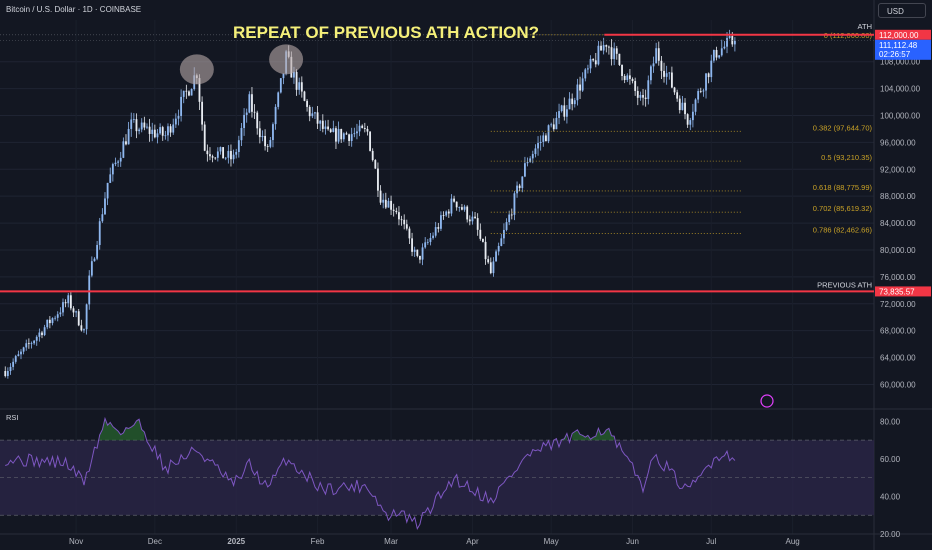 This screenshot has width=932, height=550. I want to click on time-tick-label: Jun, so click(632, 541).